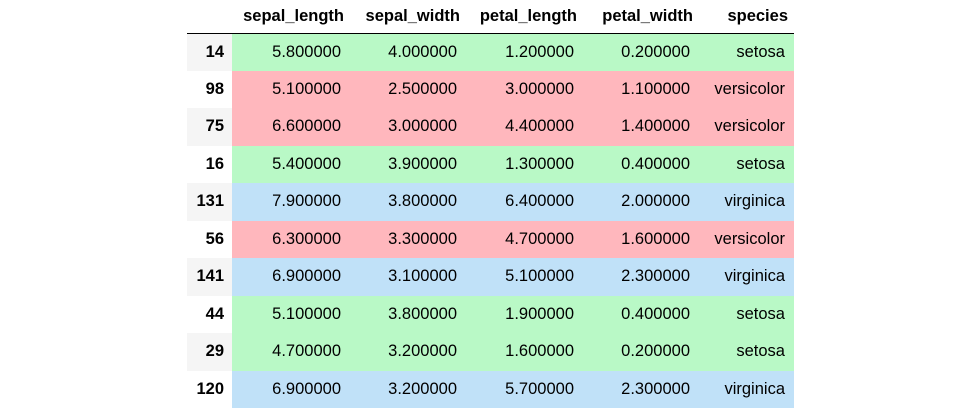 Image resolution: width=969 pixels, height=417 pixels. I want to click on petal-length-cell: 1.300000, so click(524, 164).